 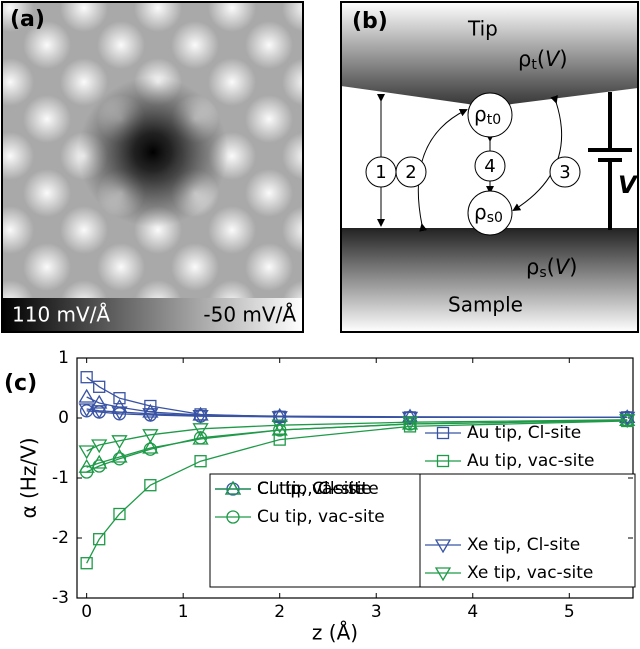 I want to click on legend-box, so click(x=422, y=530).